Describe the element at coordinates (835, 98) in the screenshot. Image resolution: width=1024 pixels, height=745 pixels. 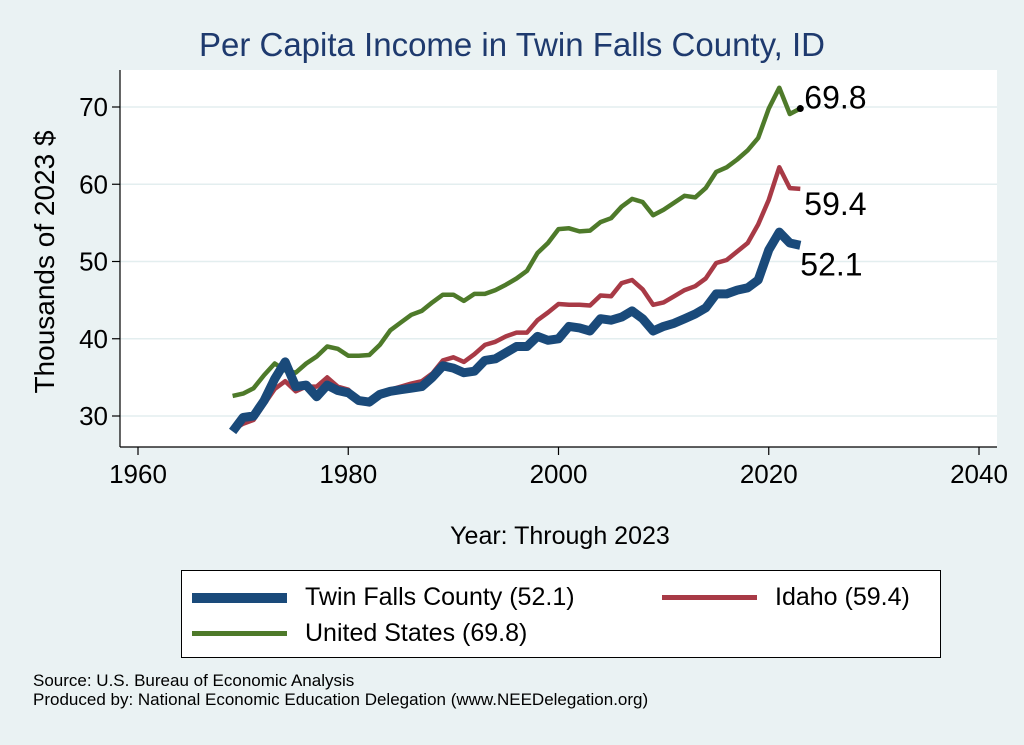
I see `end-label-united-states: 69.8` at that location.